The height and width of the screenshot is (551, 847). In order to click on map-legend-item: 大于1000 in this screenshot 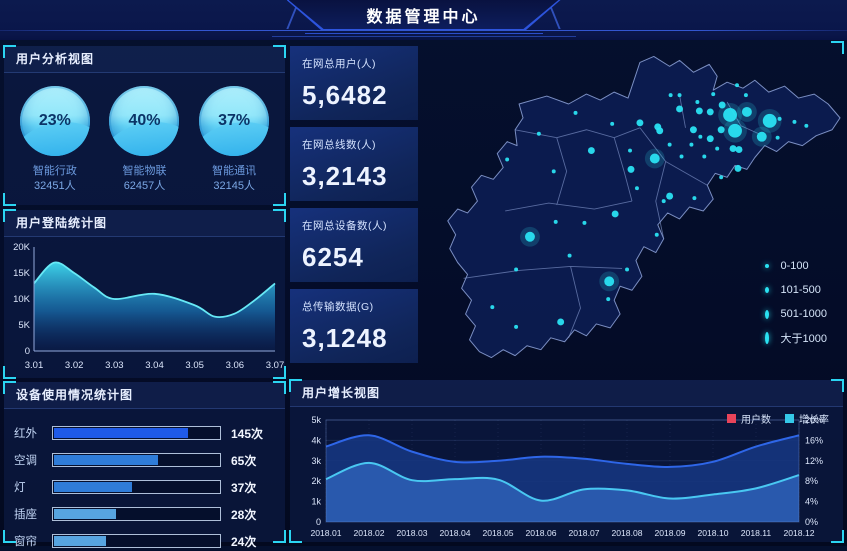, I will do `click(796, 338)`.